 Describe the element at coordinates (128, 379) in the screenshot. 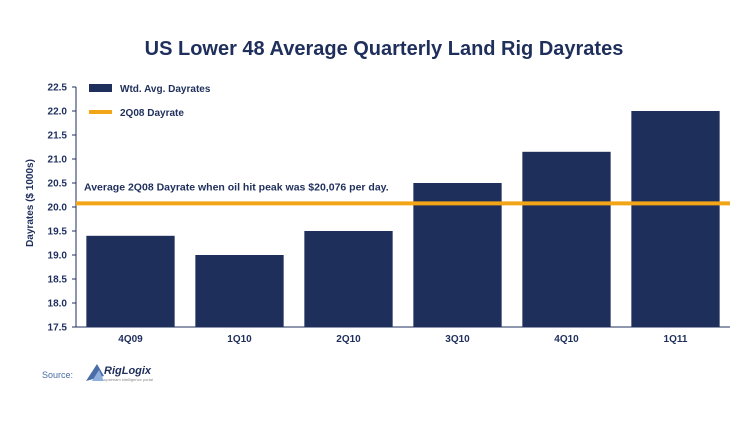

I see `logo-tagline: upstream intelligence portal` at that location.